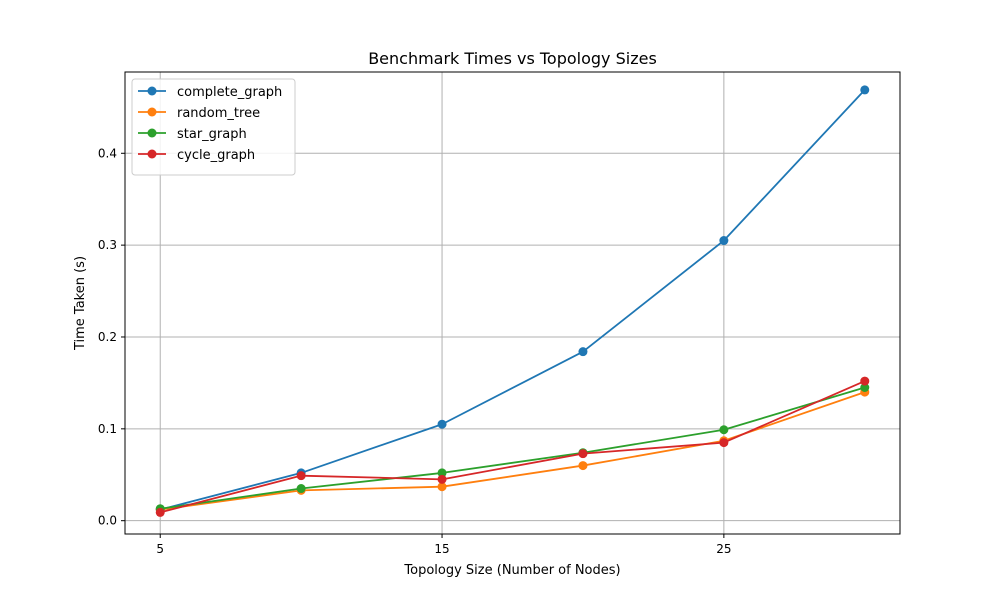 Image resolution: width=1000 pixels, height=600 pixels. I want to click on legend-label: complete_graph, so click(229, 92).